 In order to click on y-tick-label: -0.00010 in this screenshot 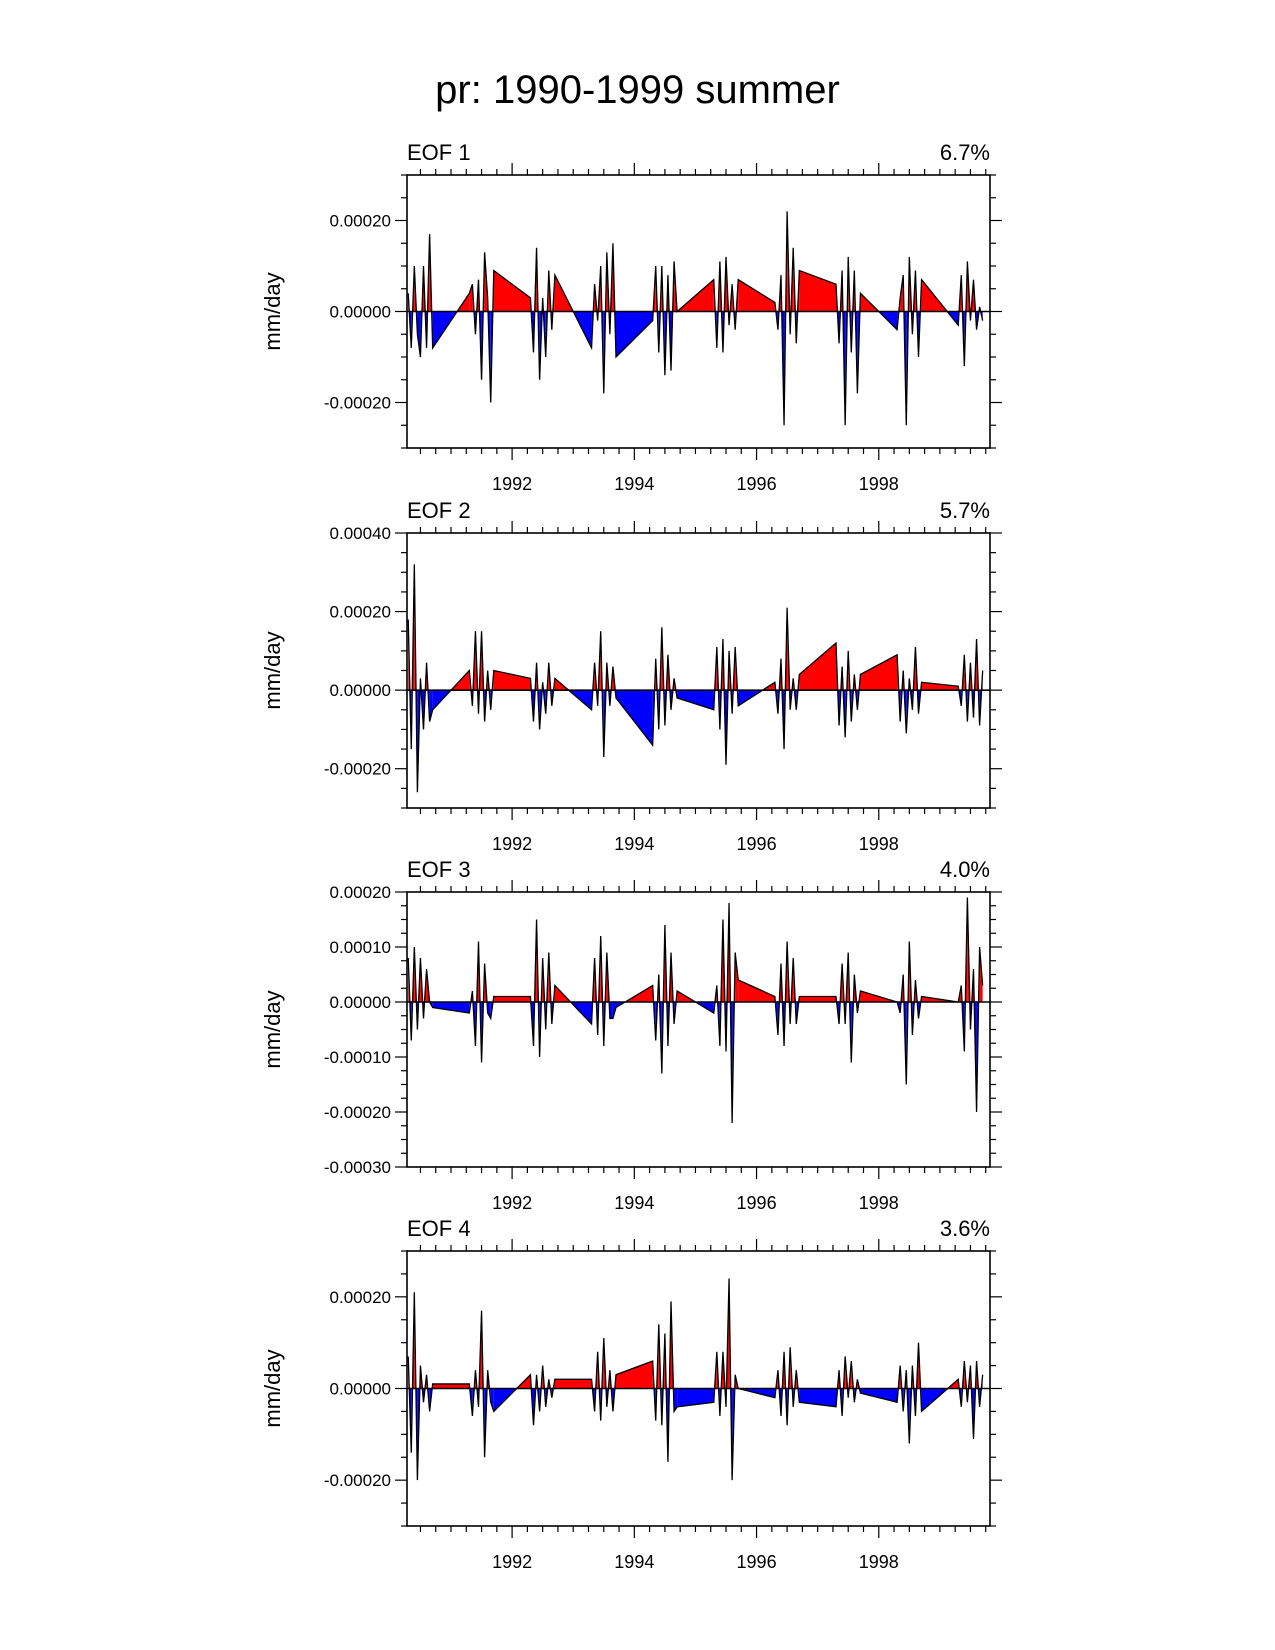, I will do `click(357, 1057)`.